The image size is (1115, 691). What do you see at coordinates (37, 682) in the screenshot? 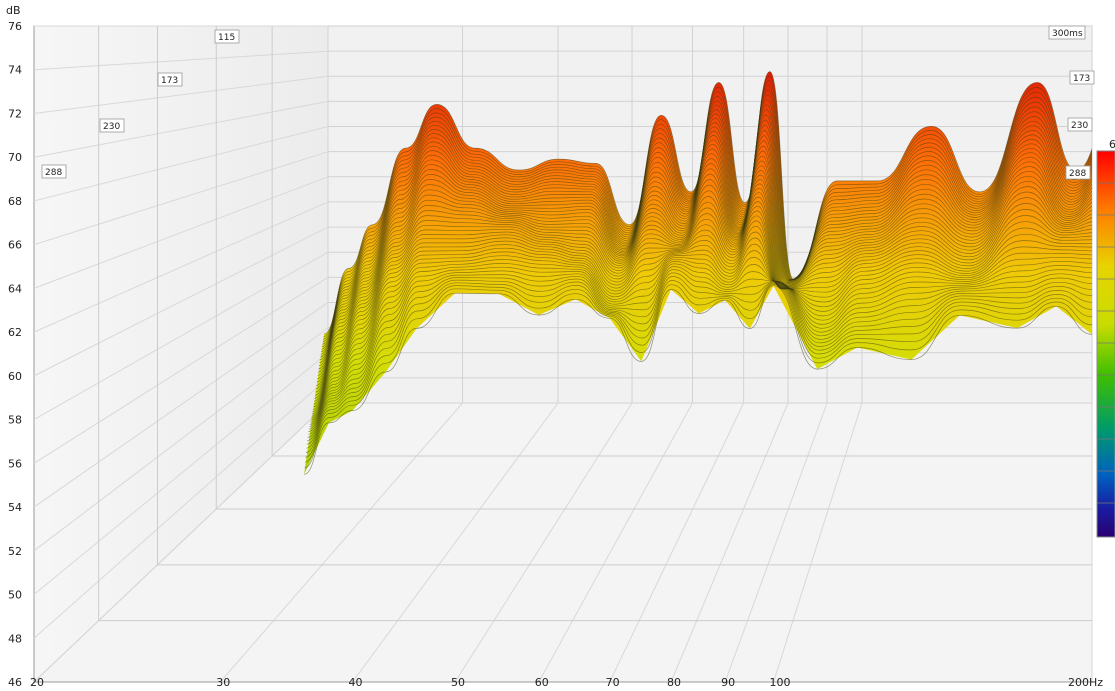
I see `x-tick-label: 20` at bounding box center [37, 682].